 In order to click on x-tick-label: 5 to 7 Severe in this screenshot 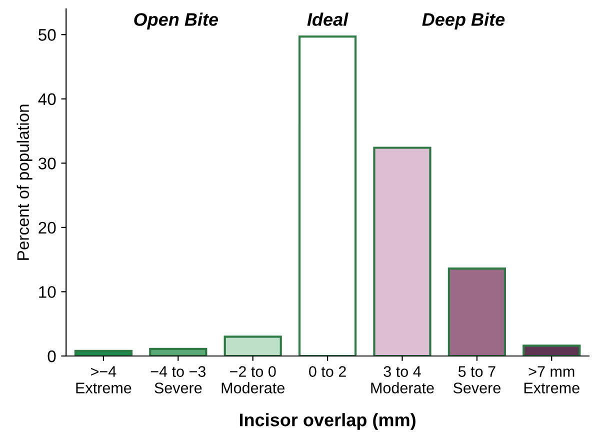, I will do `click(476, 380)`.